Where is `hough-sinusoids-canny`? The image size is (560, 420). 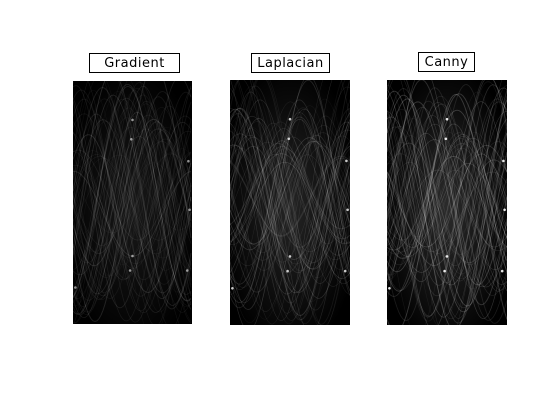 hough-sinusoids-canny is located at coordinates (447, 202).